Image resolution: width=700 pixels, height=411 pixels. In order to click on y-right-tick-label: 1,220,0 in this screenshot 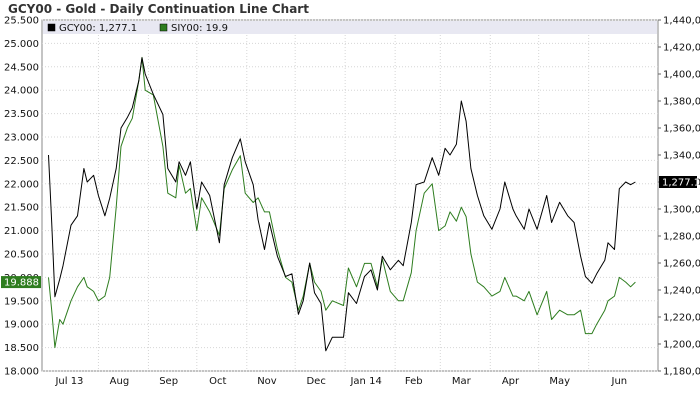, I will do `click(681, 318)`.